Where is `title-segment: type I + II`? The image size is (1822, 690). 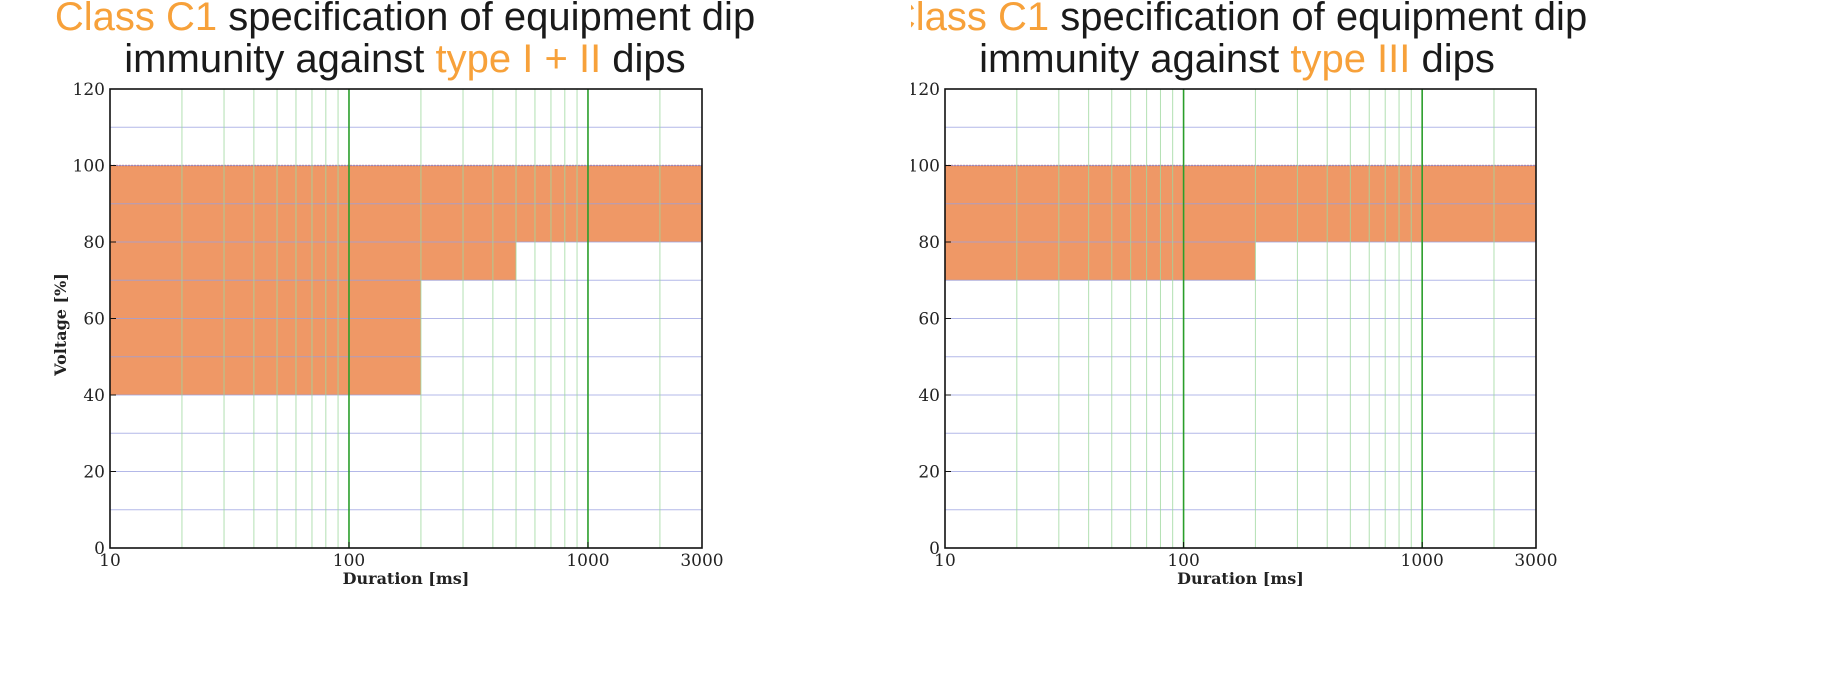 title-segment: type I + II is located at coordinates (519, 59).